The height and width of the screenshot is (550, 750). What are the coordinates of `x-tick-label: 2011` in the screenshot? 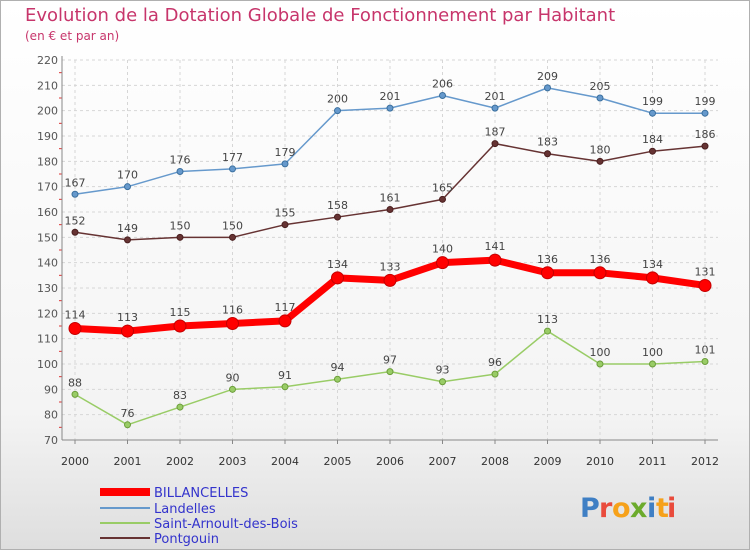 It's located at (653, 461).